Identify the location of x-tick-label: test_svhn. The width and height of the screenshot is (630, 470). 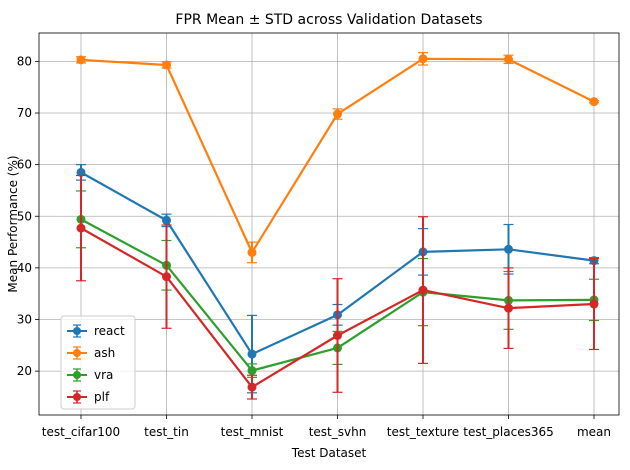
(338, 432).